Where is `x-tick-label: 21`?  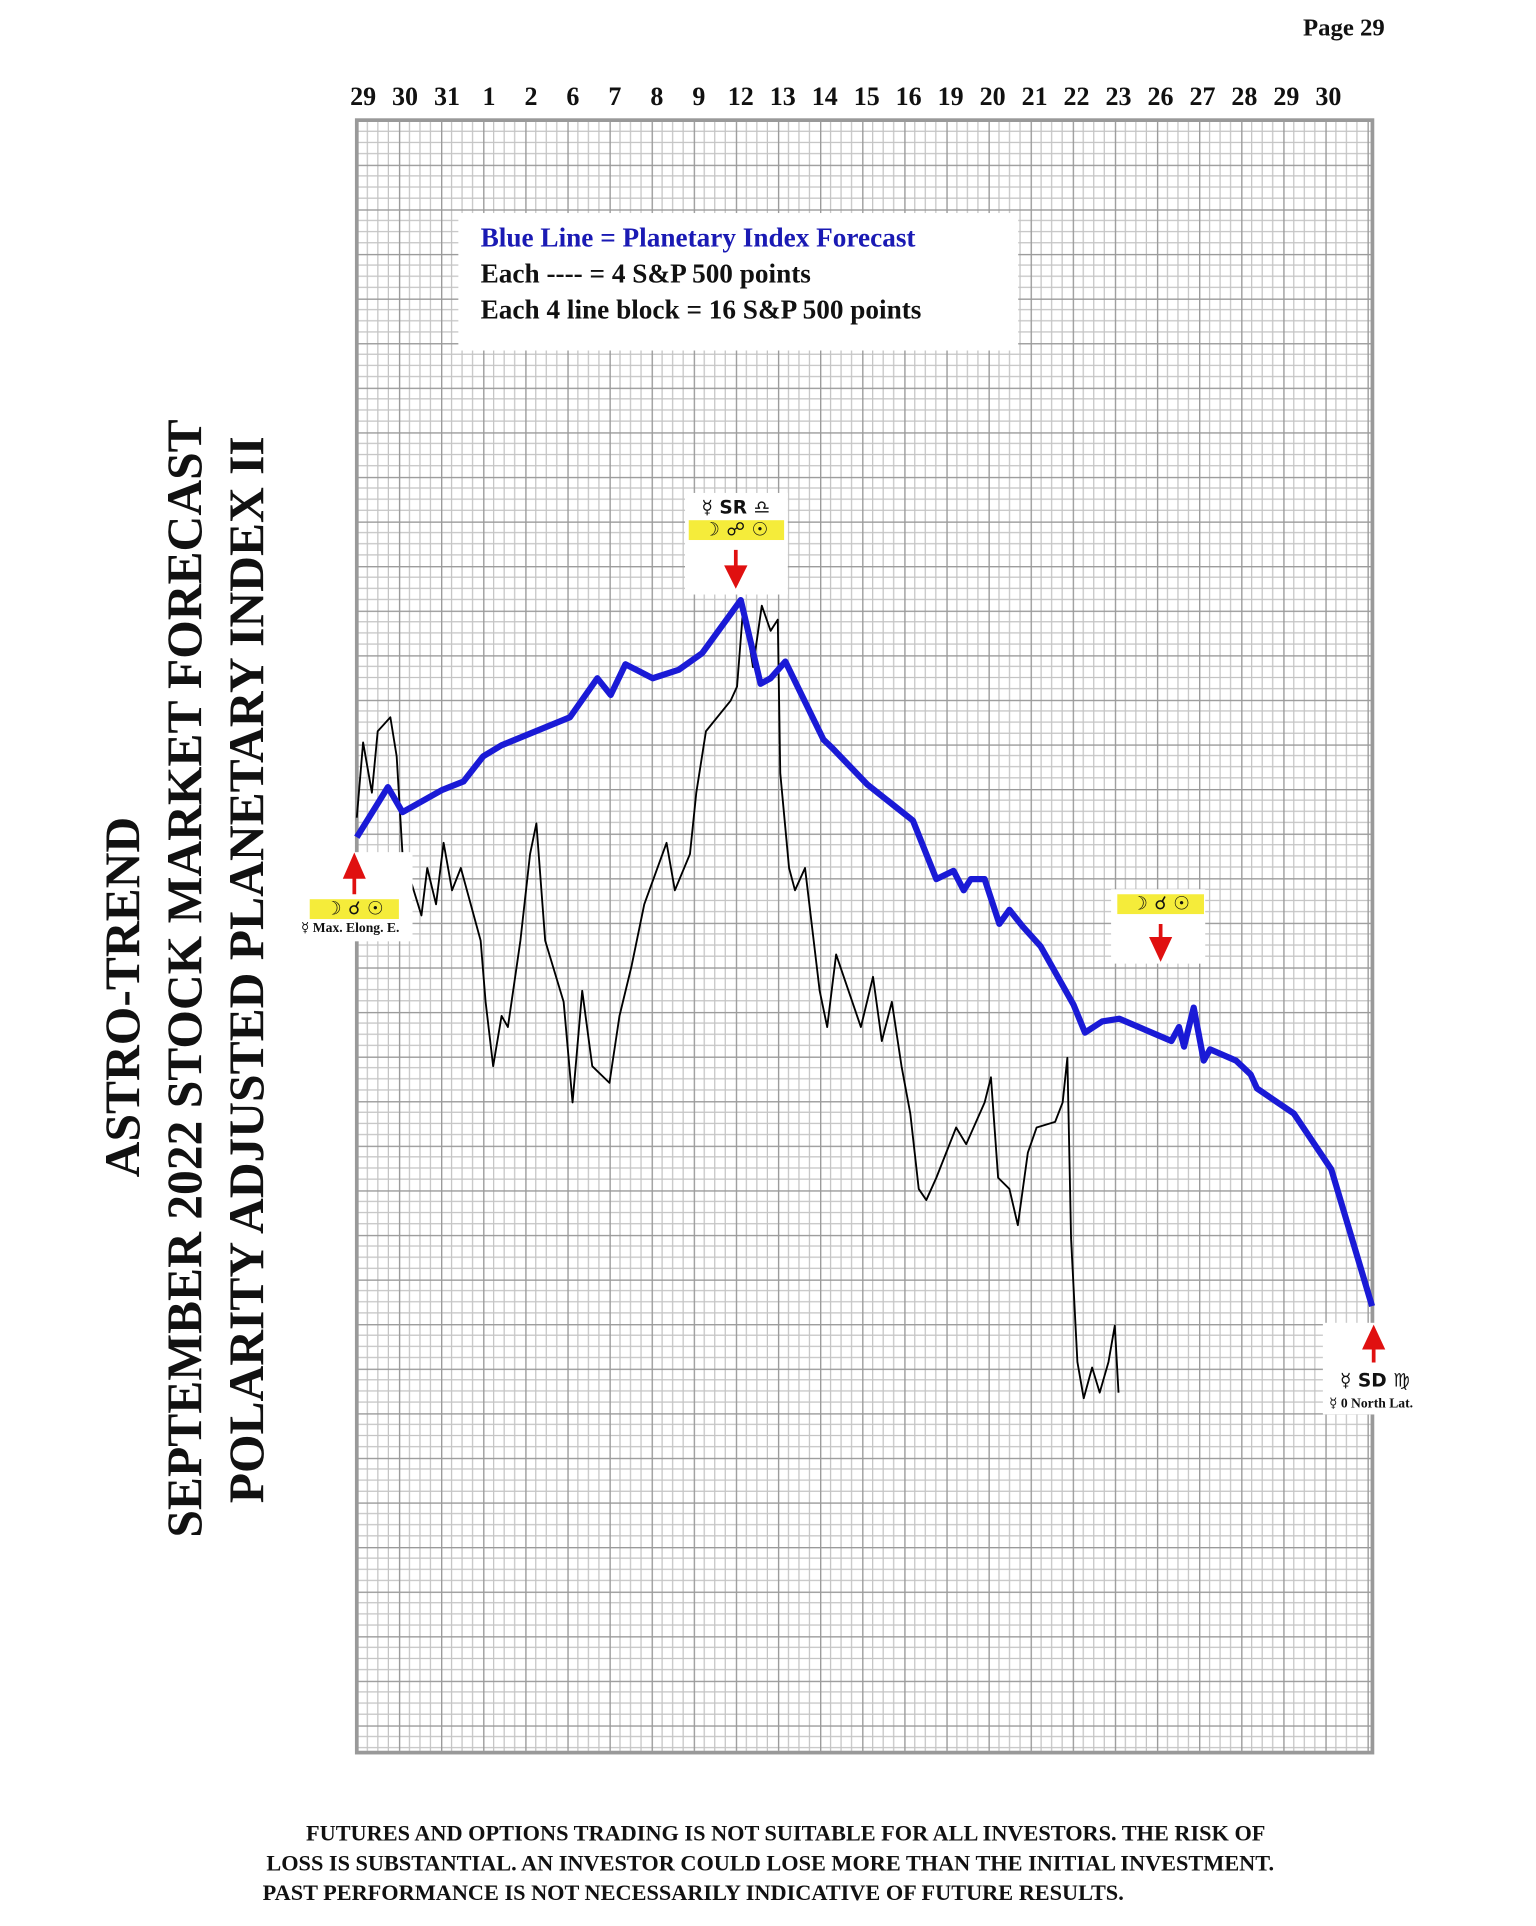 x-tick-label: 21 is located at coordinates (1035, 96).